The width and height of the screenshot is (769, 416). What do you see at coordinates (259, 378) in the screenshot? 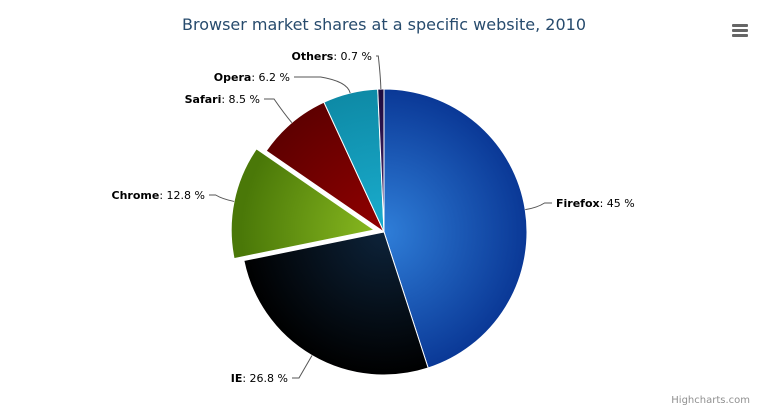
I see `data-label-ie: IE: 26.8 %` at bounding box center [259, 378].